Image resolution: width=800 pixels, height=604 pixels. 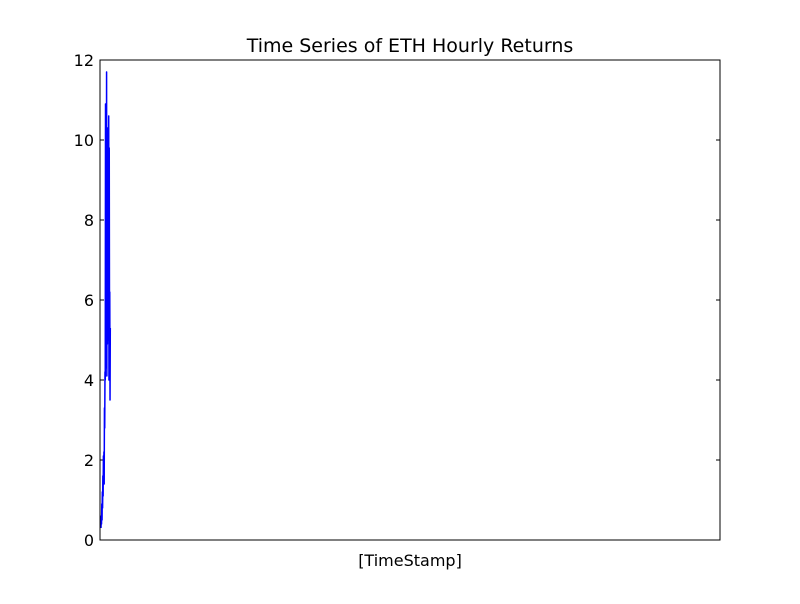 What do you see at coordinates (84, 140) in the screenshot?
I see `y-tick-label: 10` at bounding box center [84, 140].